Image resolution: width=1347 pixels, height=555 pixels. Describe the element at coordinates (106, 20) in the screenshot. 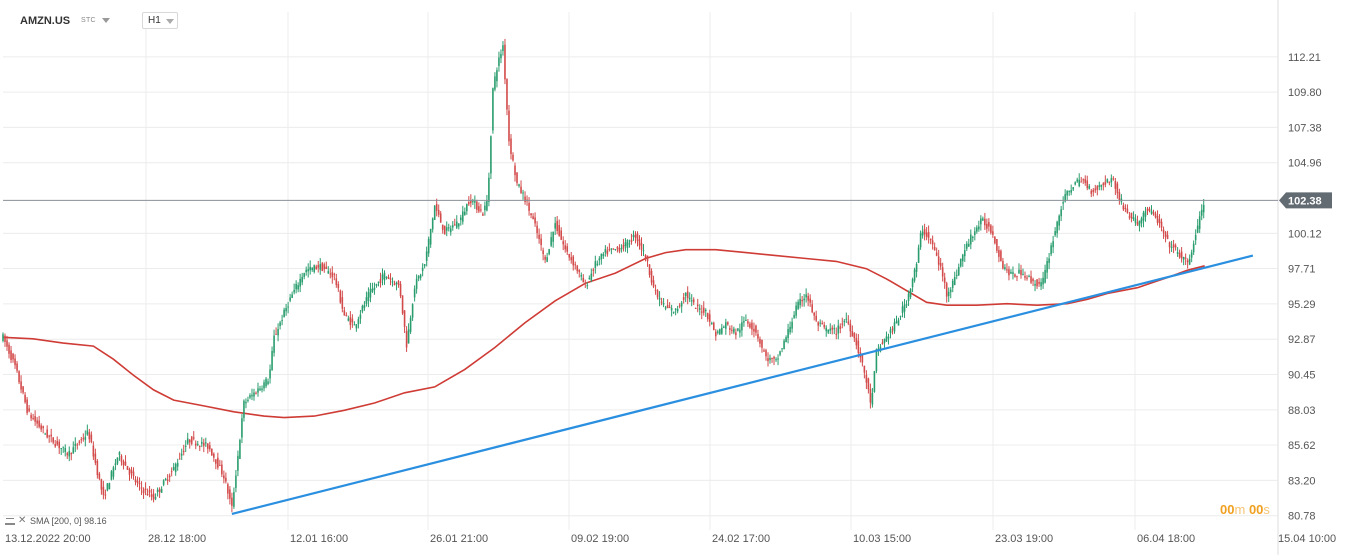

I see `chevron-down-icon` at that location.